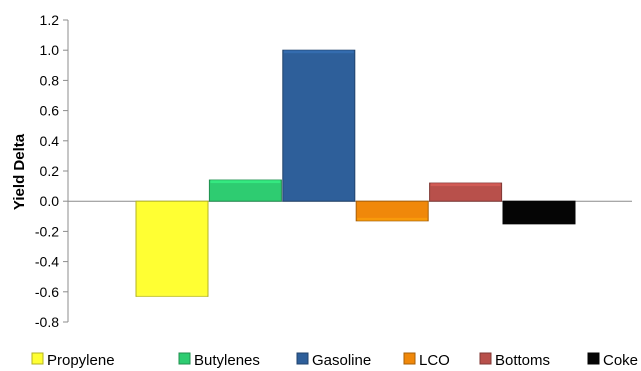 The height and width of the screenshot is (371, 641). What do you see at coordinates (522, 360) in the screenshot?
I see `legend-label: Bottoms` at bounding box center [522, 360].